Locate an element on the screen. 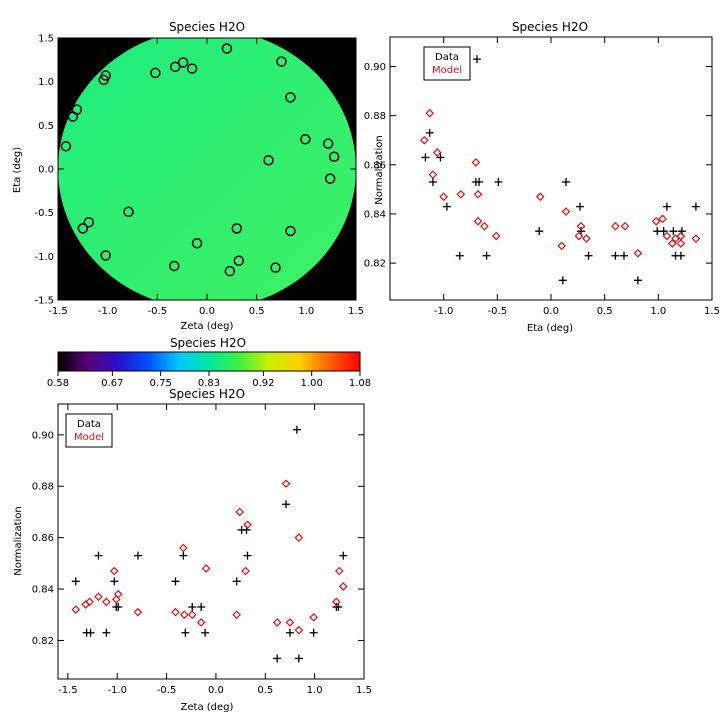 Image resolution: width=720 pixels, height=720 pixels. field-map-title: Species H2O is located at coordinates (207, 27).